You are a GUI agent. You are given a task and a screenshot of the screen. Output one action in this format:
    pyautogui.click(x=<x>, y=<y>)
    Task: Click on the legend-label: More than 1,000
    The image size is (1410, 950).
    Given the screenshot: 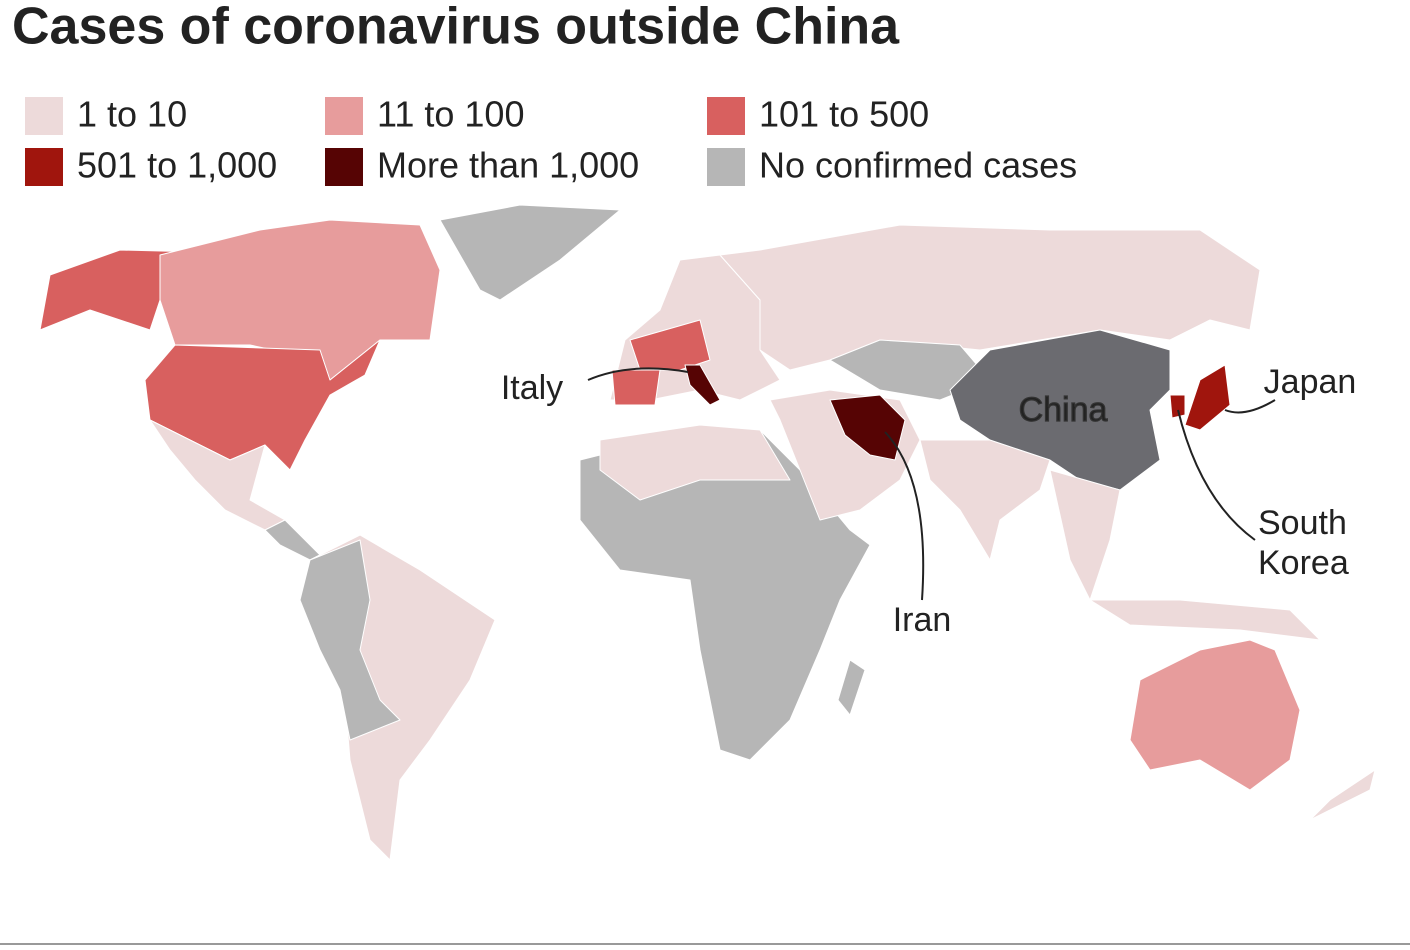 What is the action you would take?
    pyautogui.click(x=508, y=165)
    